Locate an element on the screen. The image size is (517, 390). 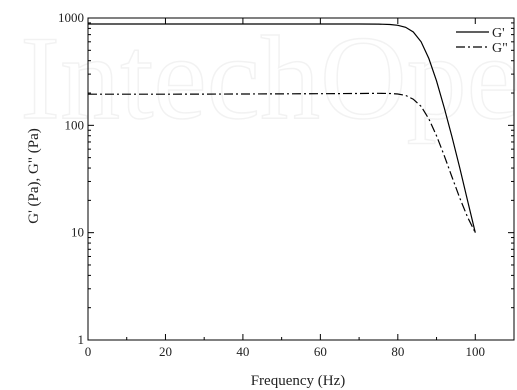
x-tick-label: 0 is located at coordinates (88, 351).